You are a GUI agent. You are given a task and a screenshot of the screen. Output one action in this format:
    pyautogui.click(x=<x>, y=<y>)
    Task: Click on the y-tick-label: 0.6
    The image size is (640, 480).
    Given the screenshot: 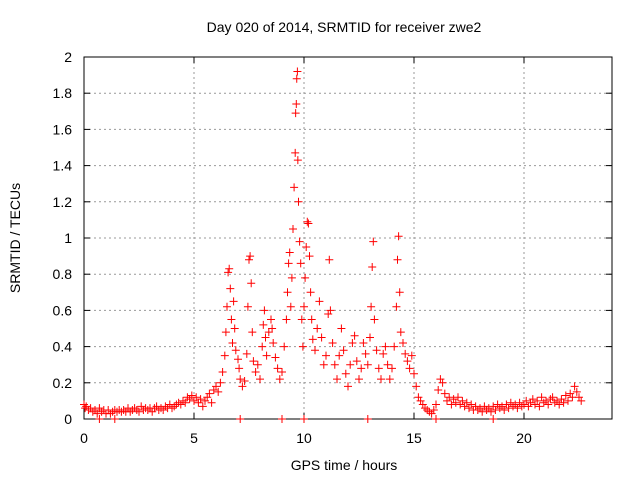 What is the action you would take?
    pyautogui.click(x=63, y=310)
    